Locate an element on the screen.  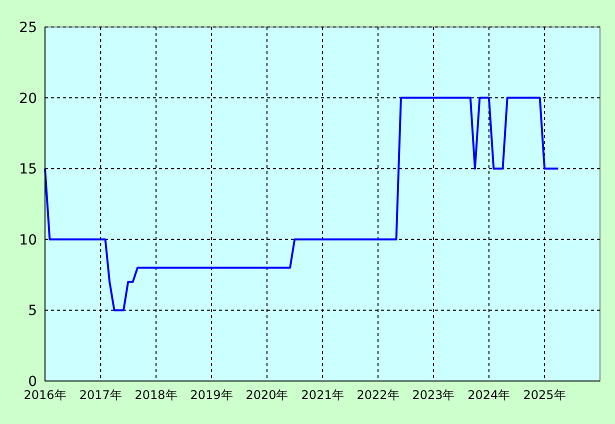
y-tick-label: 25 is located at coordinates (28, 28).